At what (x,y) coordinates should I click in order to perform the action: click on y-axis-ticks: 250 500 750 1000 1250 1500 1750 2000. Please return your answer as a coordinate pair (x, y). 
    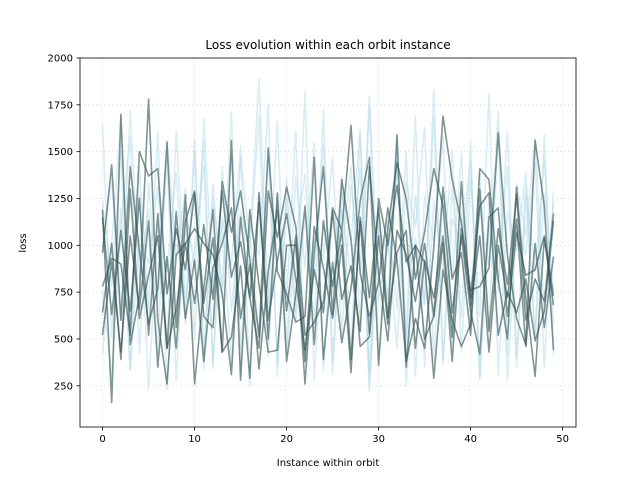
    Looking at the image, I should click on (64, 223).